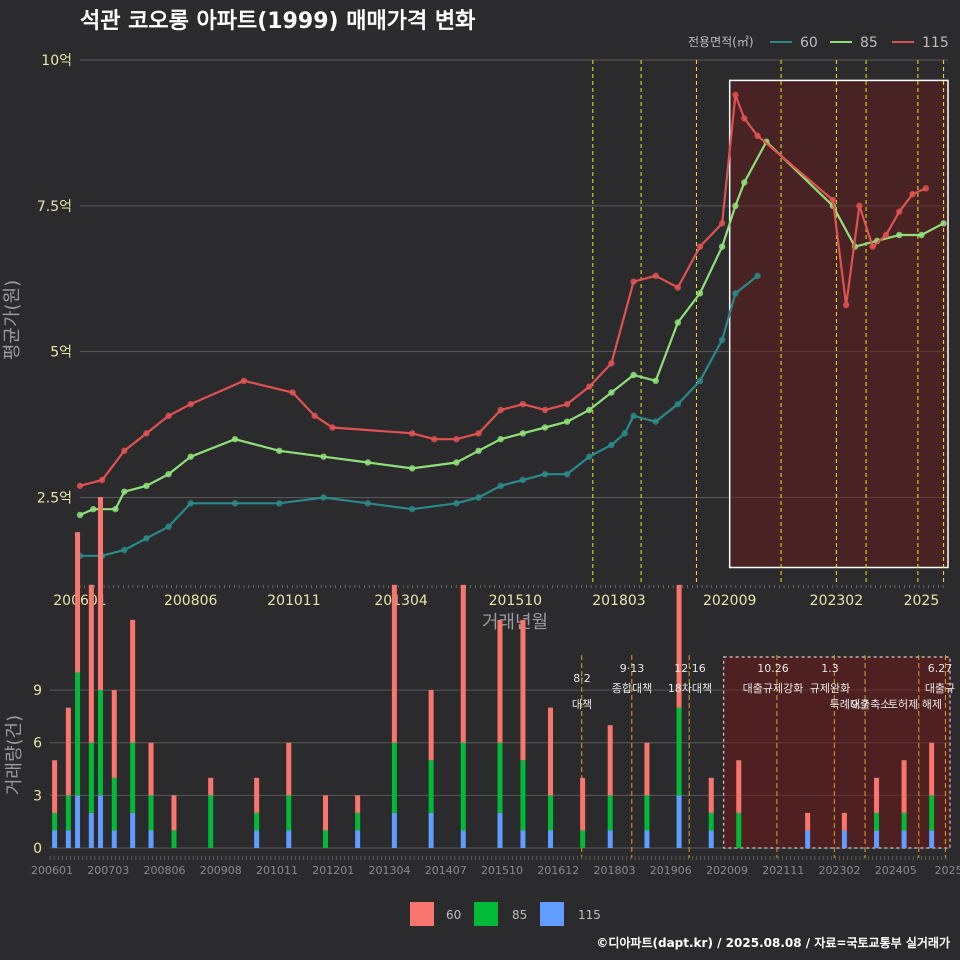 The width and height of the screenshot is (960, 960). Describe the element at coordinates (37, 796) in the screenshot. I see `volume-tick-label: 3` at that location.